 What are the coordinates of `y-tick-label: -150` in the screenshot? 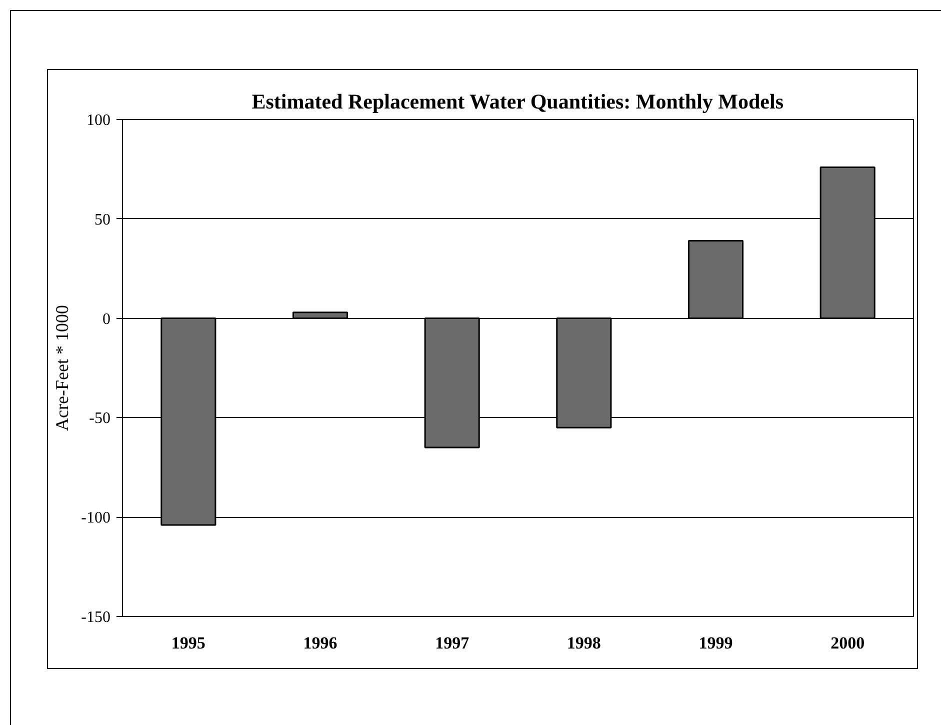 It's located at (95, 617).